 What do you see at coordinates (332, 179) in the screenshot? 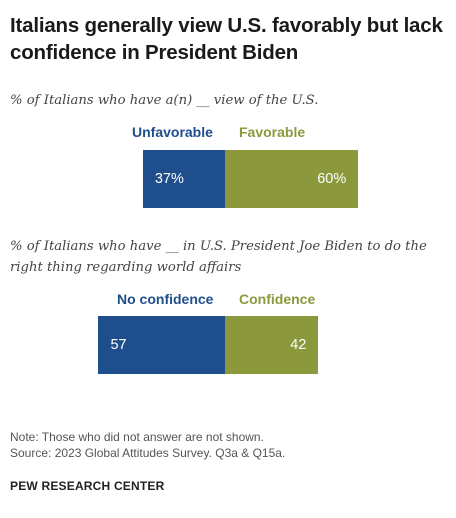
I see `chart-1-value-favorable: 60%` at bounding box center [332, 179].